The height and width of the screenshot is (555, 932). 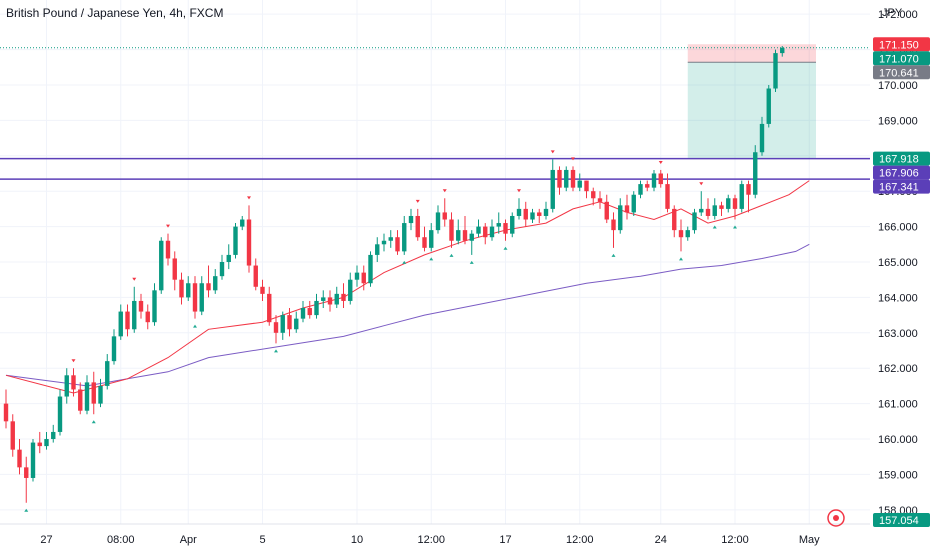 I want to click on y-tick-label: 169.000, so click(x=898, y=121).